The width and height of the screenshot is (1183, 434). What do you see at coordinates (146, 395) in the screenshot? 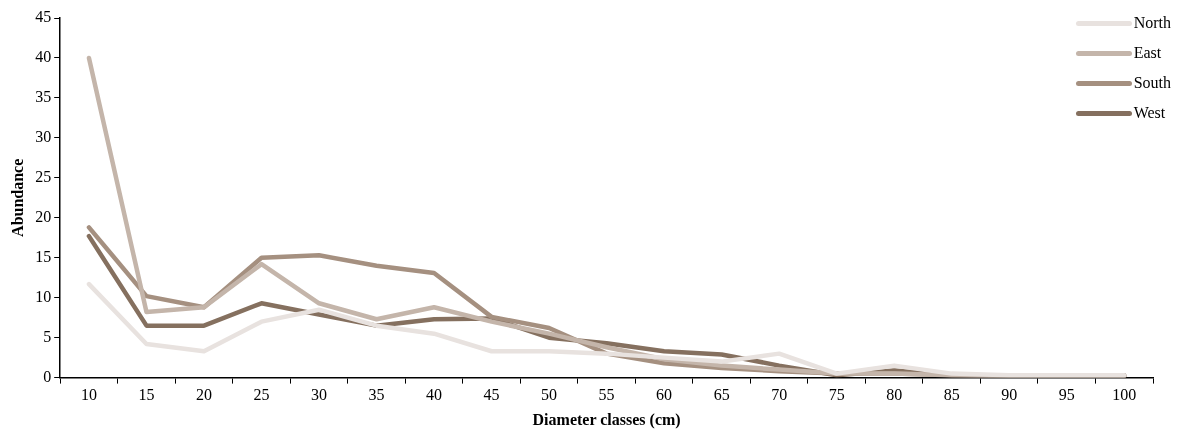
I see `x-tick-label: 15` at bounding box center [146, 395].